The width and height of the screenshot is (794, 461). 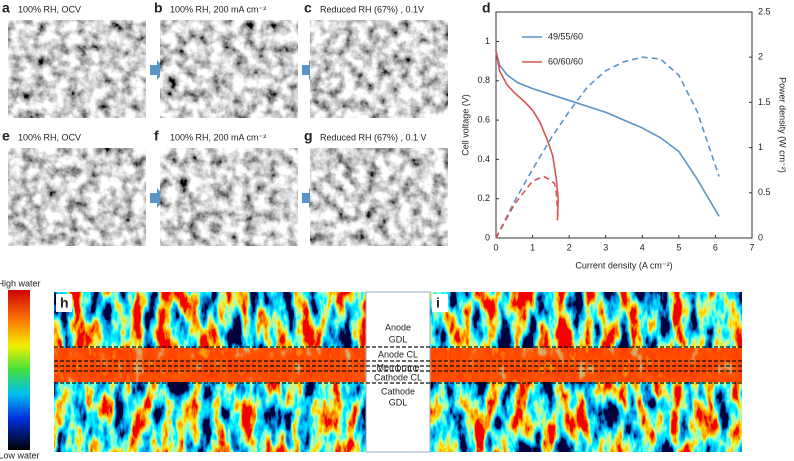 What do you see at coordinates (483, 119) in the screenshot?
I see `y-tick-label: 0.6` at bounding box center [483, 119].